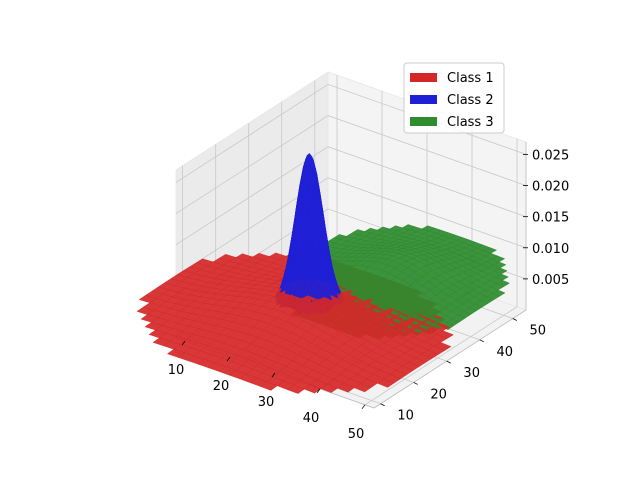 This screenshot has height=480, width=640. I want to click on x-tick-label: 20, so click(221, 386).